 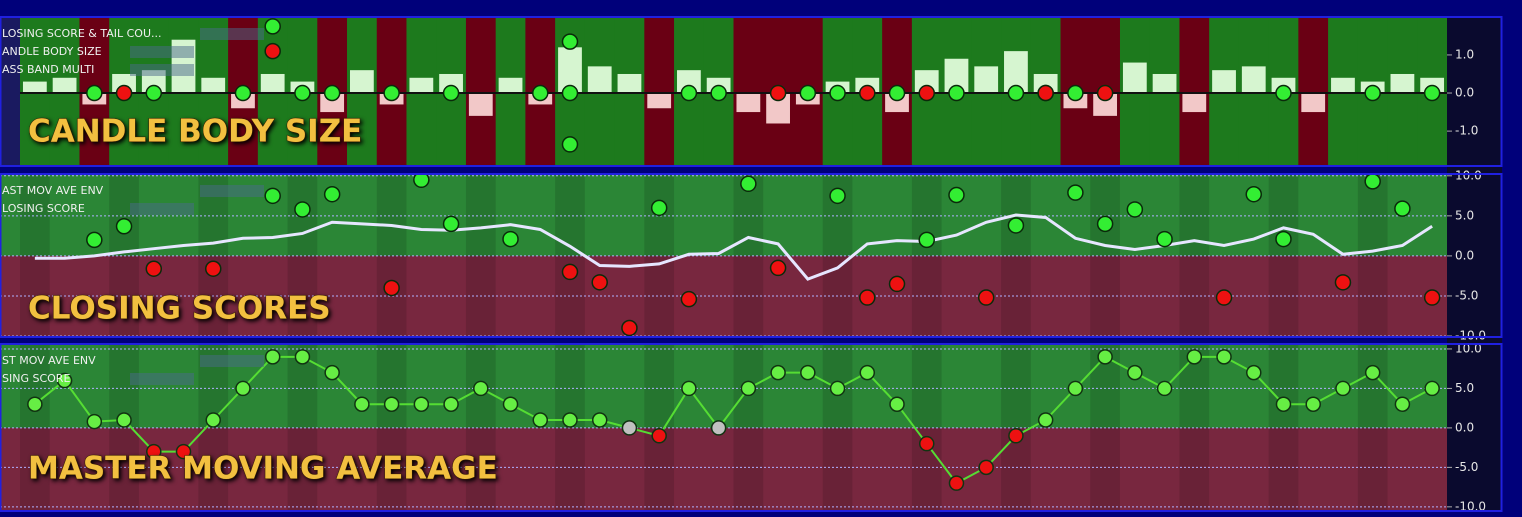 What do you see at coordinates (52, 51) in the screenshot?
I see `indicator-label: ANDLE BODY SIZE` at bounding box center [52, 51].